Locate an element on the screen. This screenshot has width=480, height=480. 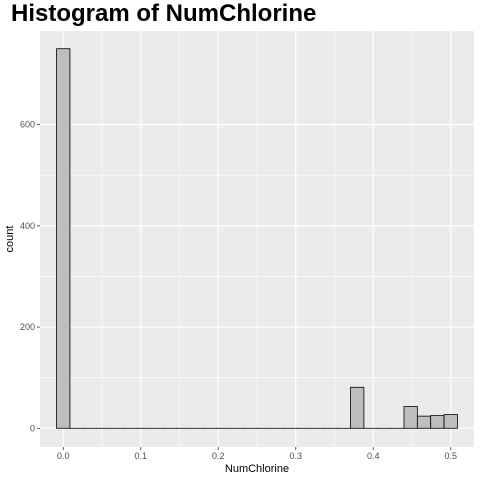
x-tick-label: 0.2 is located at coordinates (218, 456).